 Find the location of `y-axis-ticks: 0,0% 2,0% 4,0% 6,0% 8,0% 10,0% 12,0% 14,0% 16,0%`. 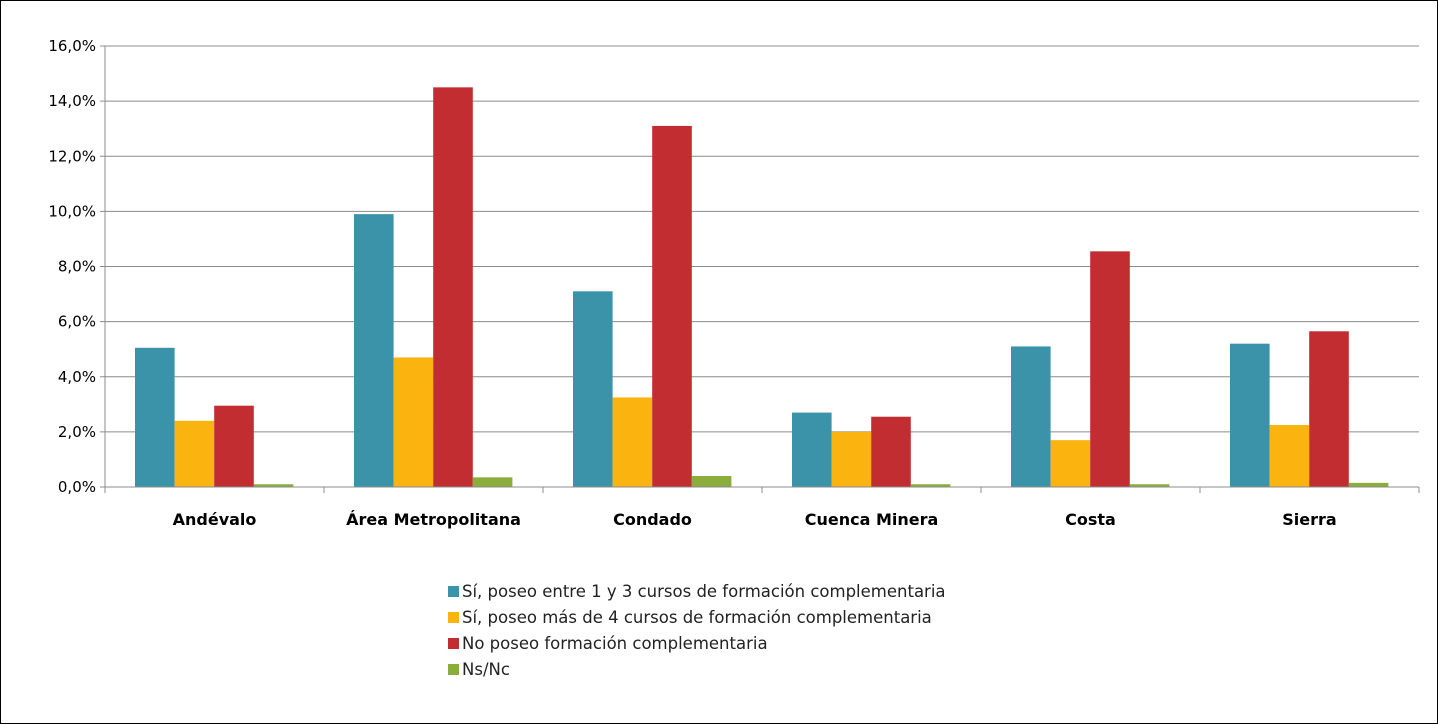

y-axis-ticks: 0,0% 2,0% 4,0% 6,0% 8,0% 10,0% 12,0% 14,0% 16,0% is located at coordinates (76, 266).